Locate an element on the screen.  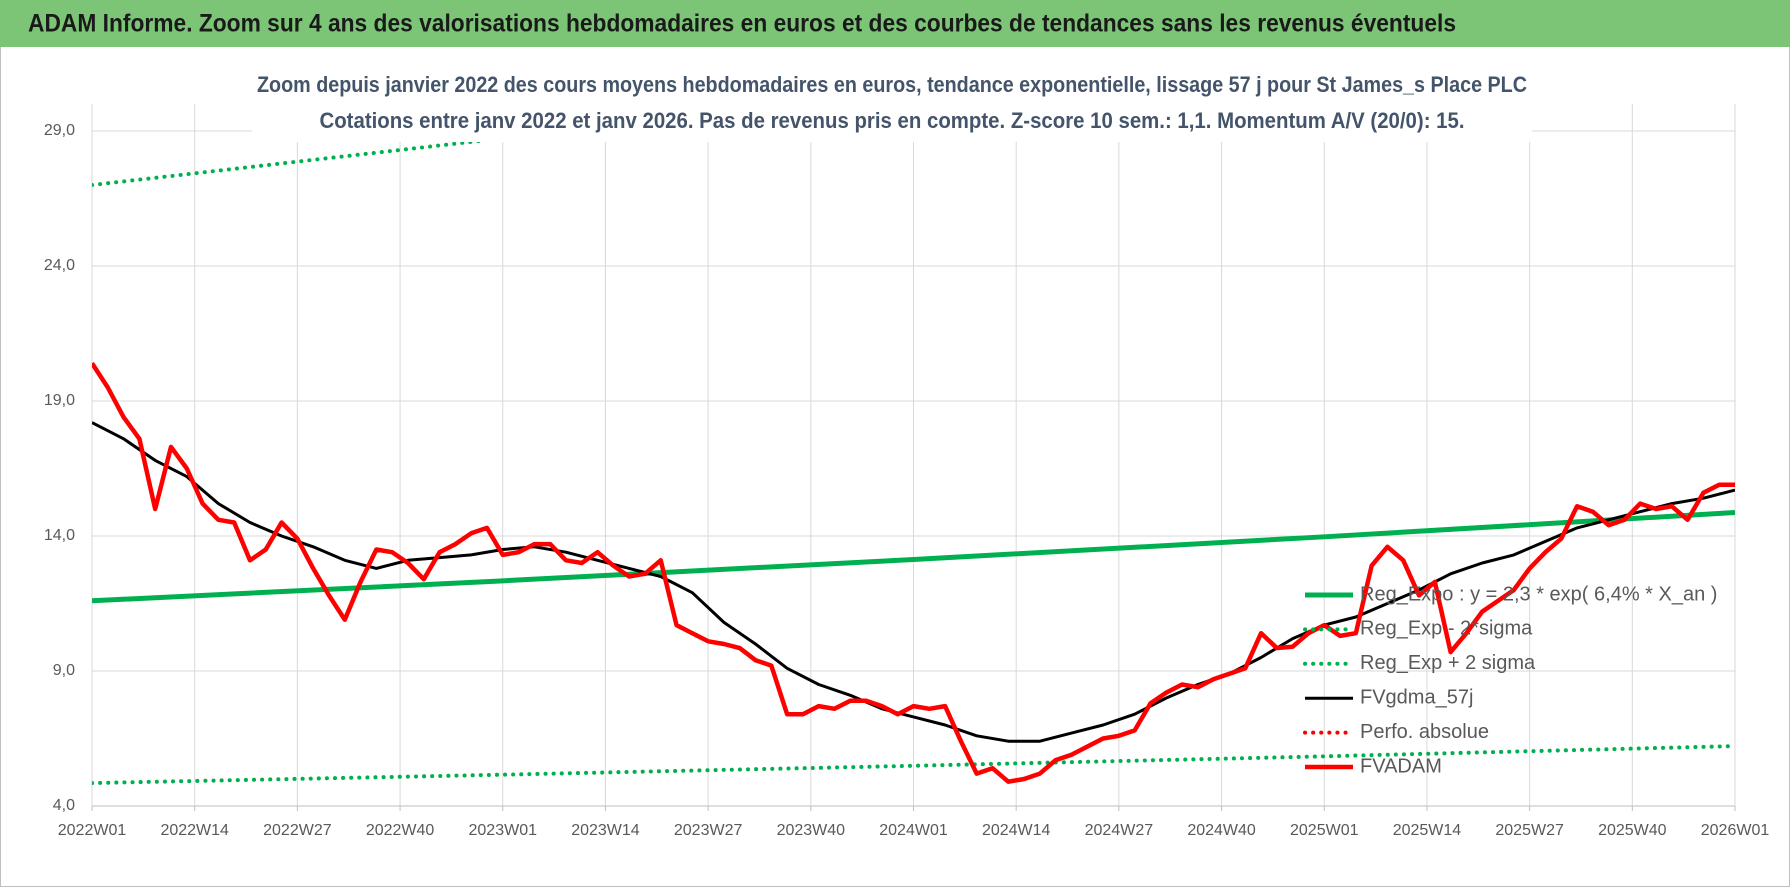
y-tick-label: 14,0 is located at coordinates (59, 535).